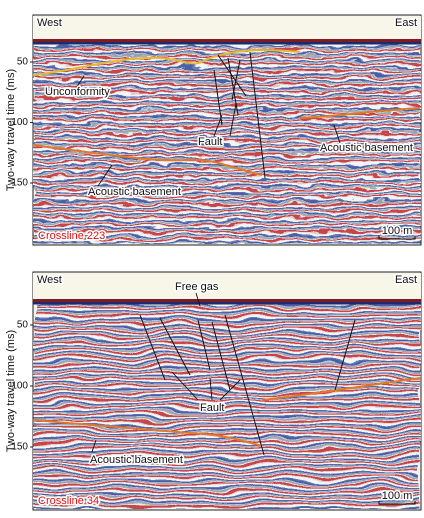  Describe the element at coordinates (77, 92) in the screenshot. I see `annotation: Unconformity` at that location.